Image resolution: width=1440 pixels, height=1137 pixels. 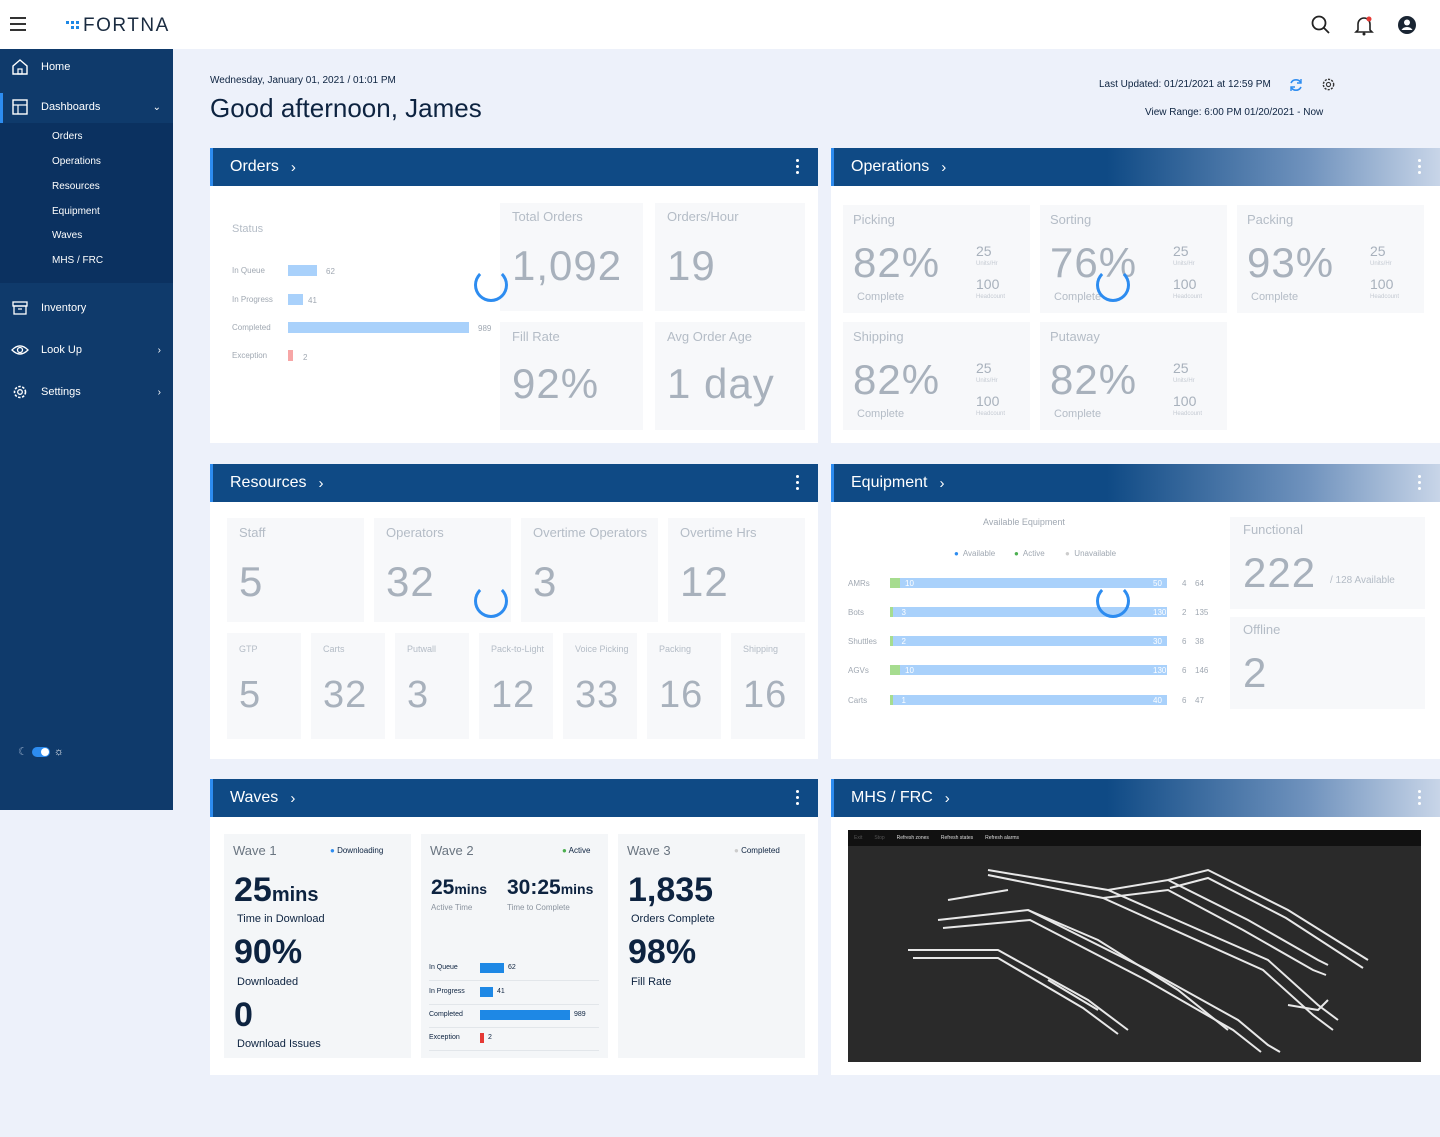 What do you see at coordinates (534, 887) in the screenshot?
I see `wave2-complete-value: 30:25` at bounding box center [534, 887].